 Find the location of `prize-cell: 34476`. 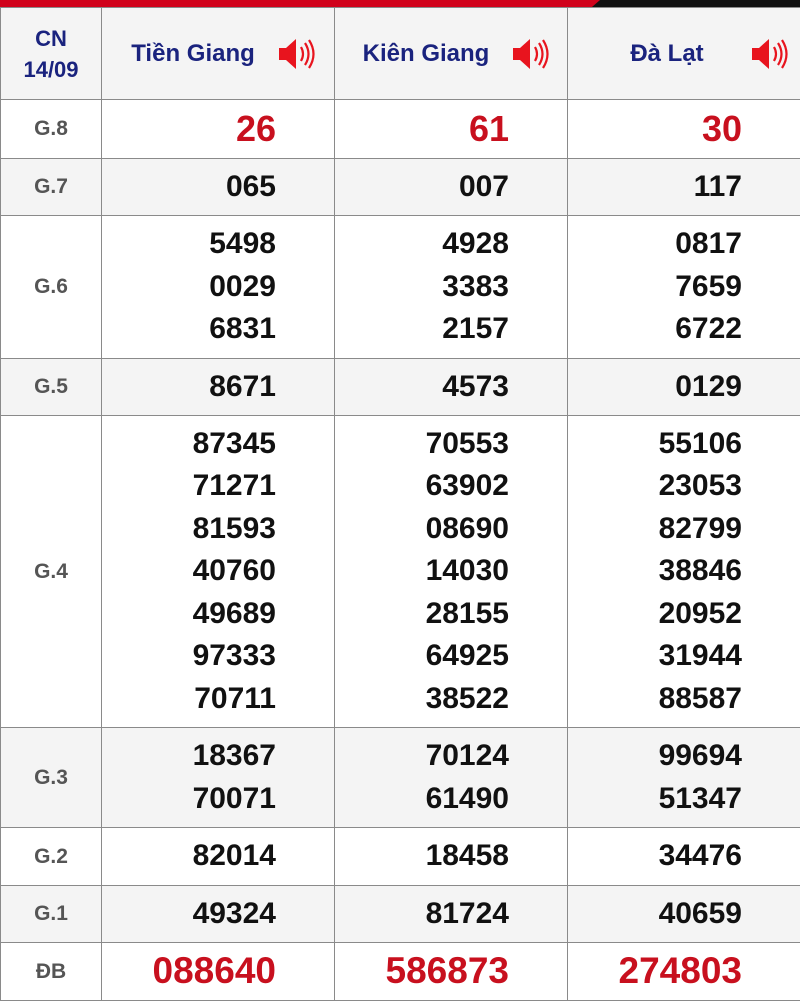

prize-cell: 34476 is located at coordinates (683, 856).